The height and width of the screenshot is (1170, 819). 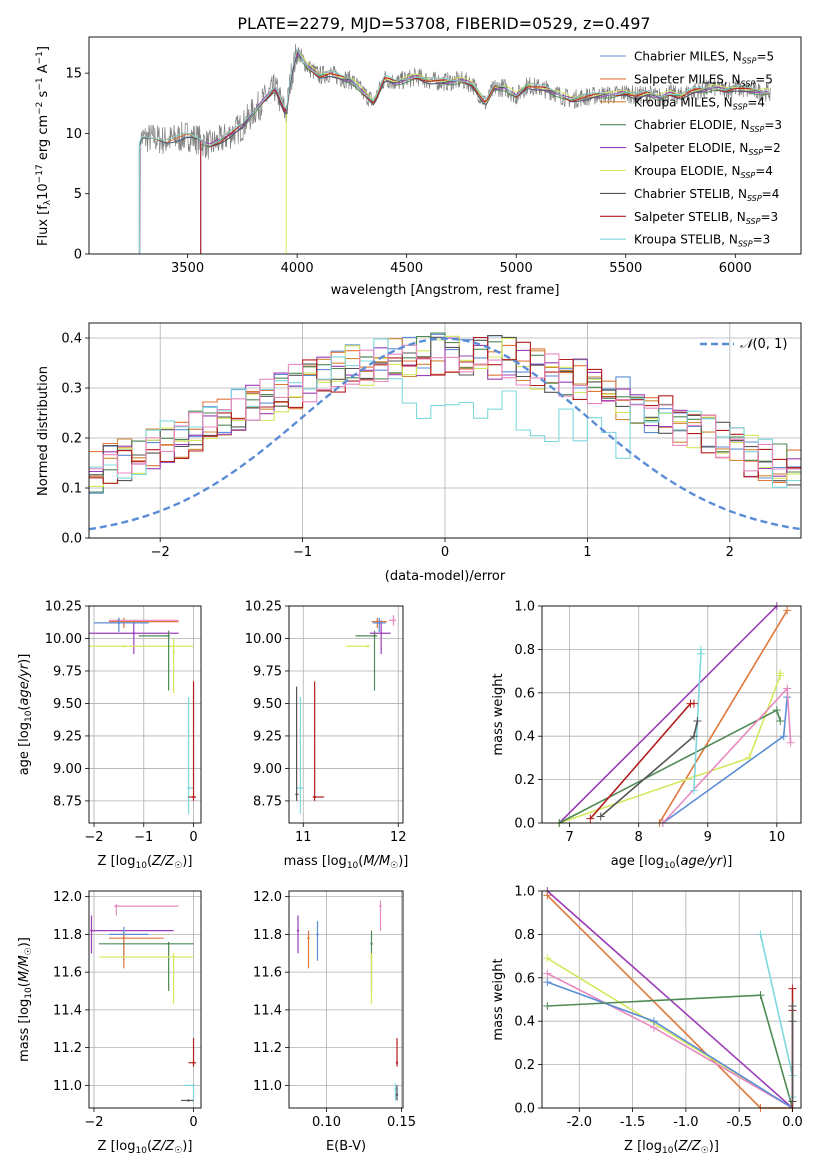 I want to click on legend-entry: Kroupa MILES, NSSP=4, so click(x=699, y=103).